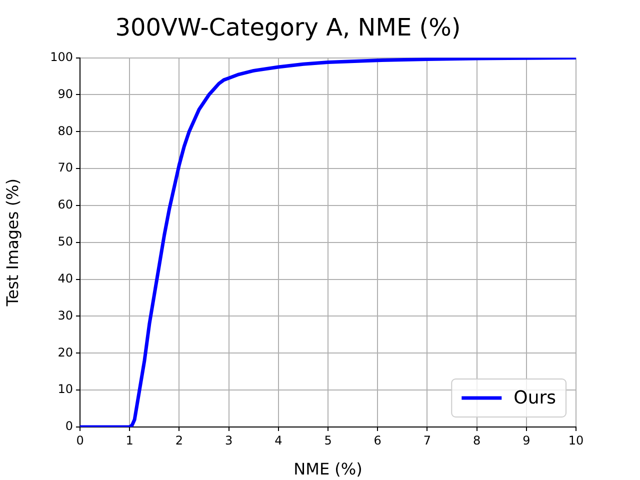 The image size is (640, 480). Describe the element at coordinates (476, 440) in the screenshot. I see `x-tick-label: 8` at that location.